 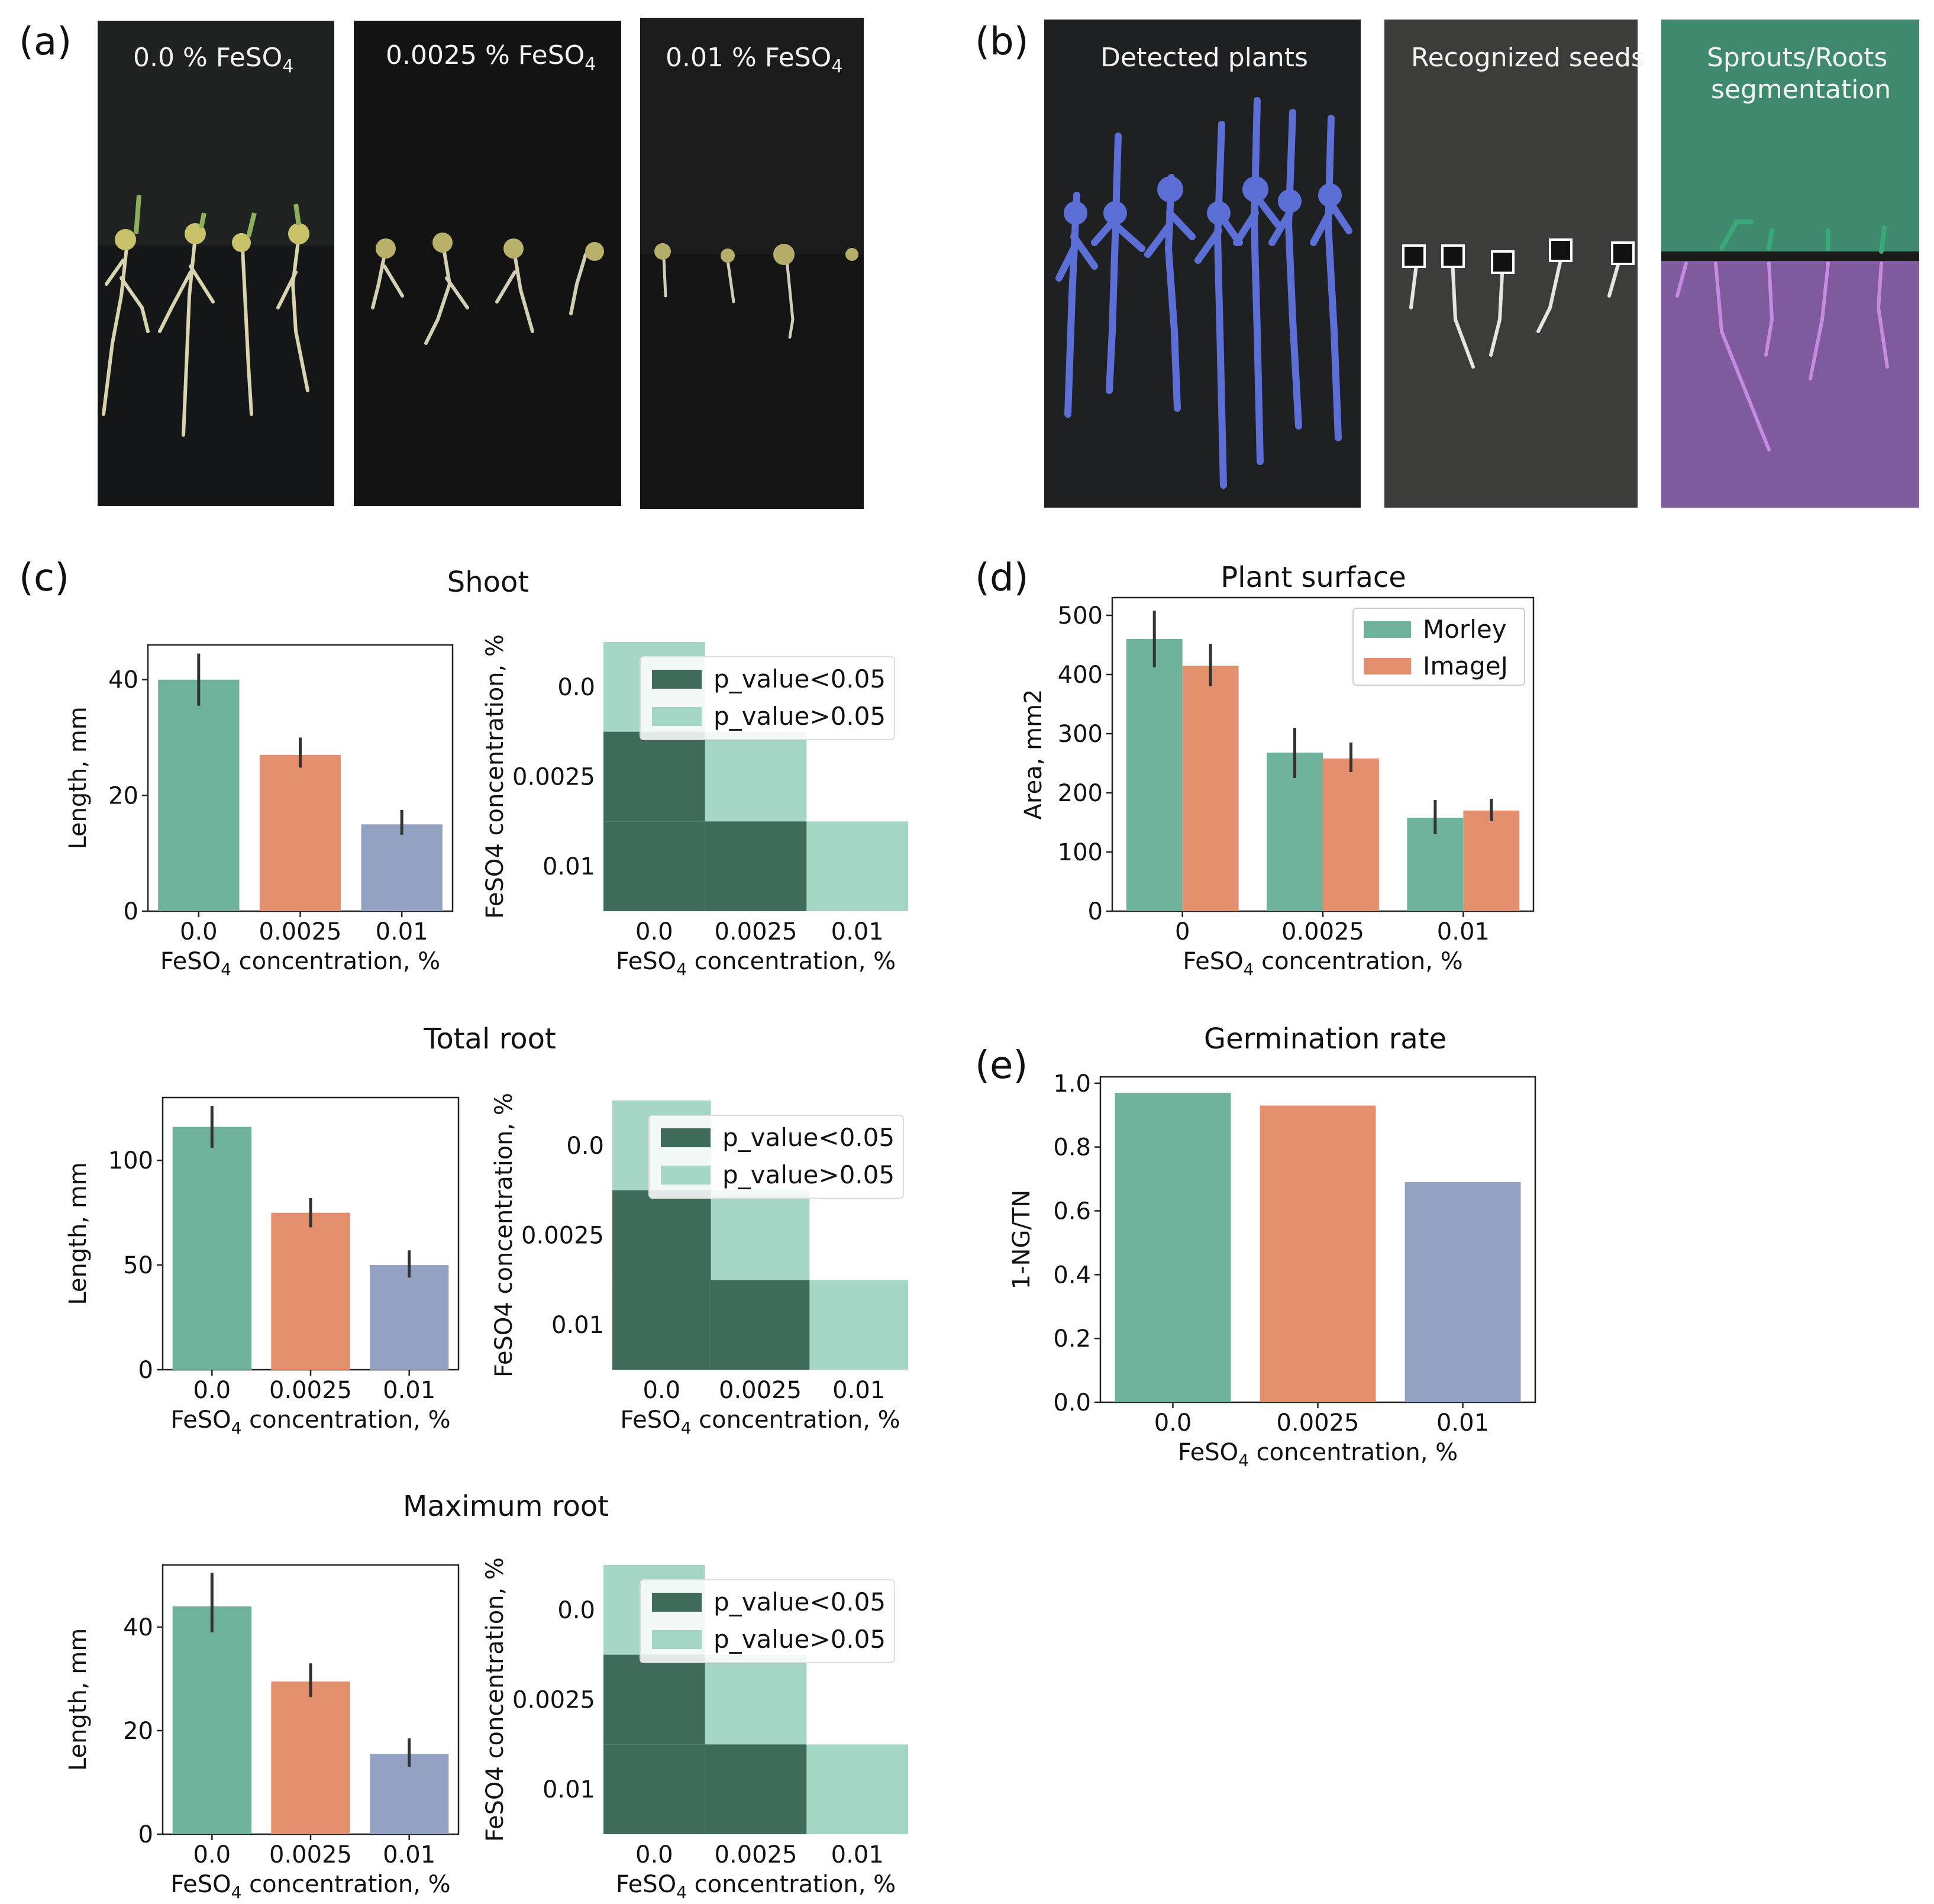 I want to click on photo-b2-label: Recognized seeds, so click(x=1528, y=58).